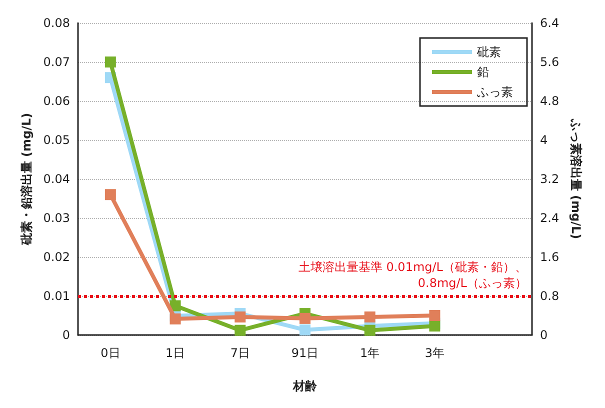 The image size is (605, 408). I want to click on y-tick-label: 0.01, so click(56, 296).